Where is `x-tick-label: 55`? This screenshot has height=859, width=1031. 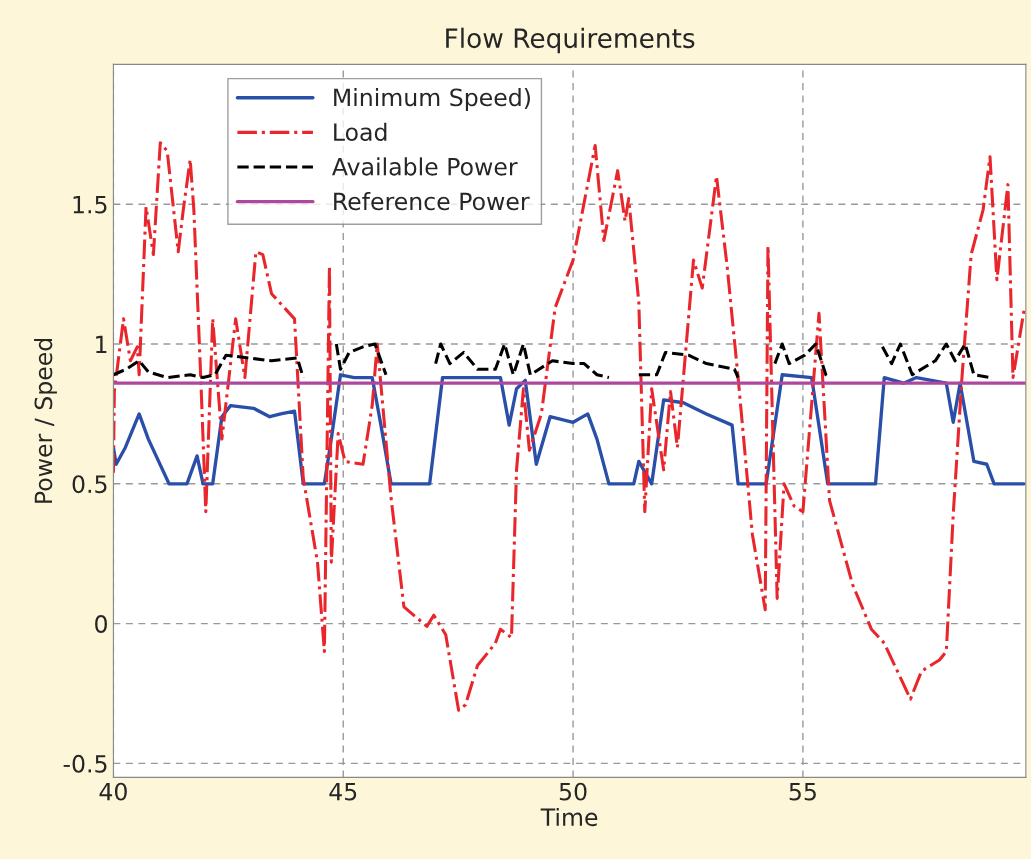 x-tick-label: 55 is located at coordinates (802, 791).